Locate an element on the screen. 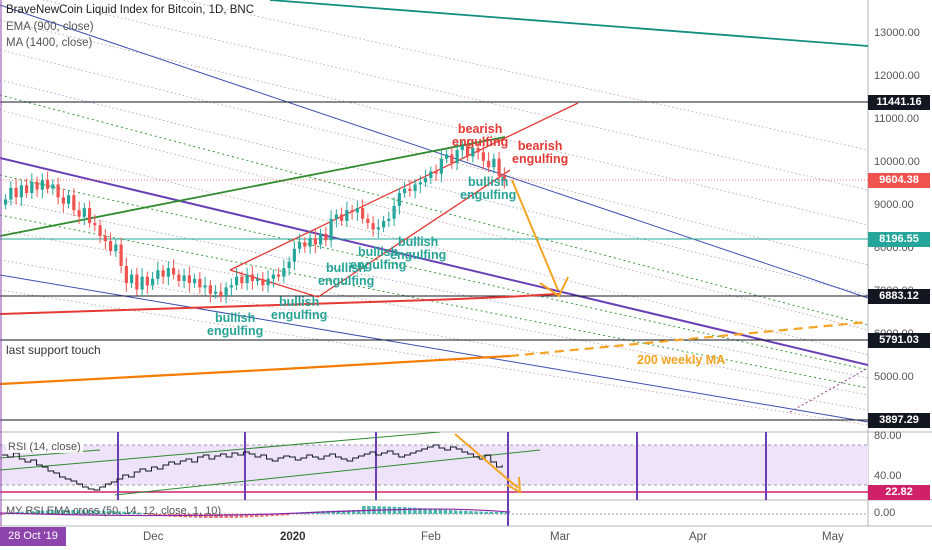 This screenshot has height=550, width=932. ema-legend: EMA (900, close) is located at coordinates (50, 27).